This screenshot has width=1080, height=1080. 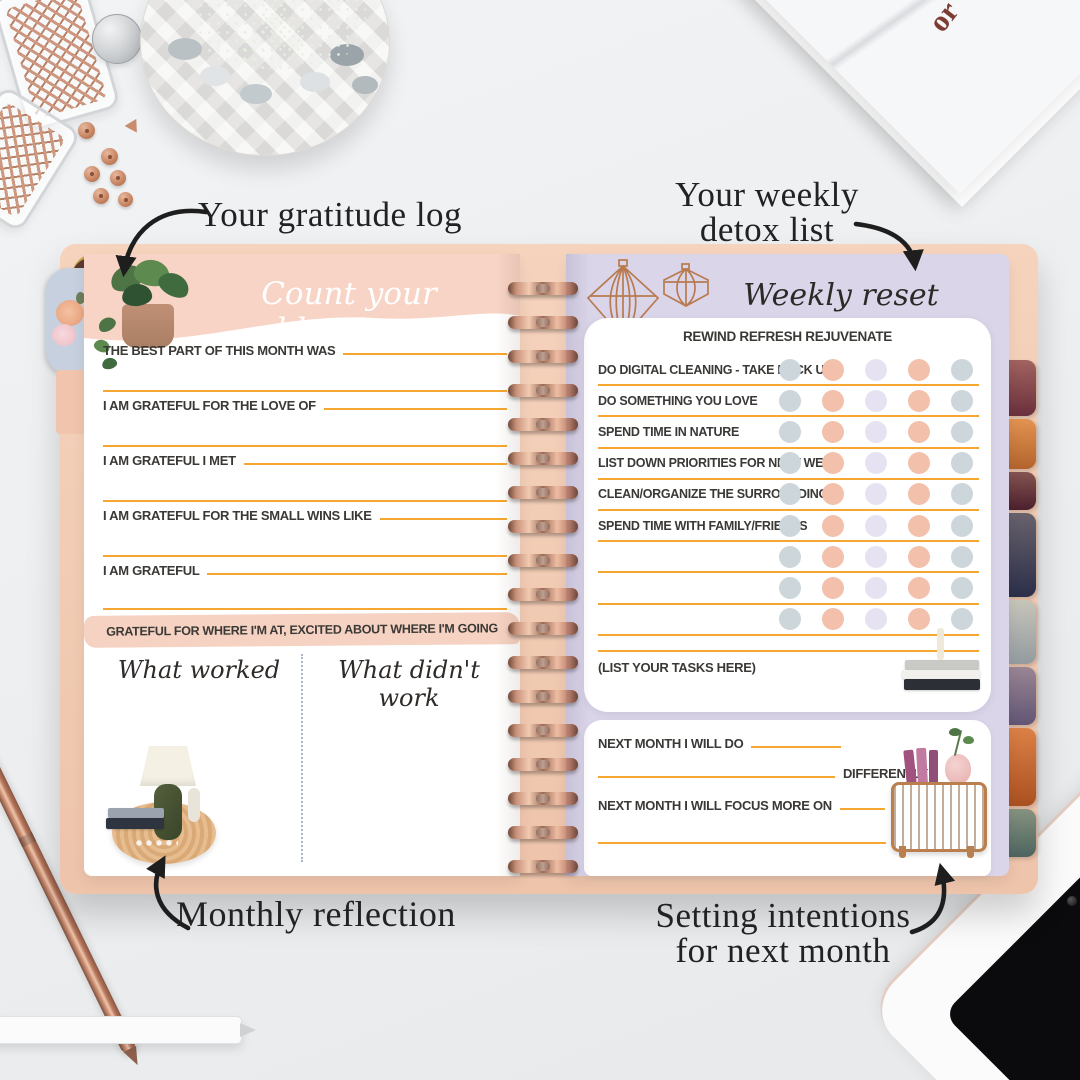 What do you see at coordinates (409, 684) in the screenshot?
I see `column-header-didnt-work: What didn't work` at bounding box center [409, 684].